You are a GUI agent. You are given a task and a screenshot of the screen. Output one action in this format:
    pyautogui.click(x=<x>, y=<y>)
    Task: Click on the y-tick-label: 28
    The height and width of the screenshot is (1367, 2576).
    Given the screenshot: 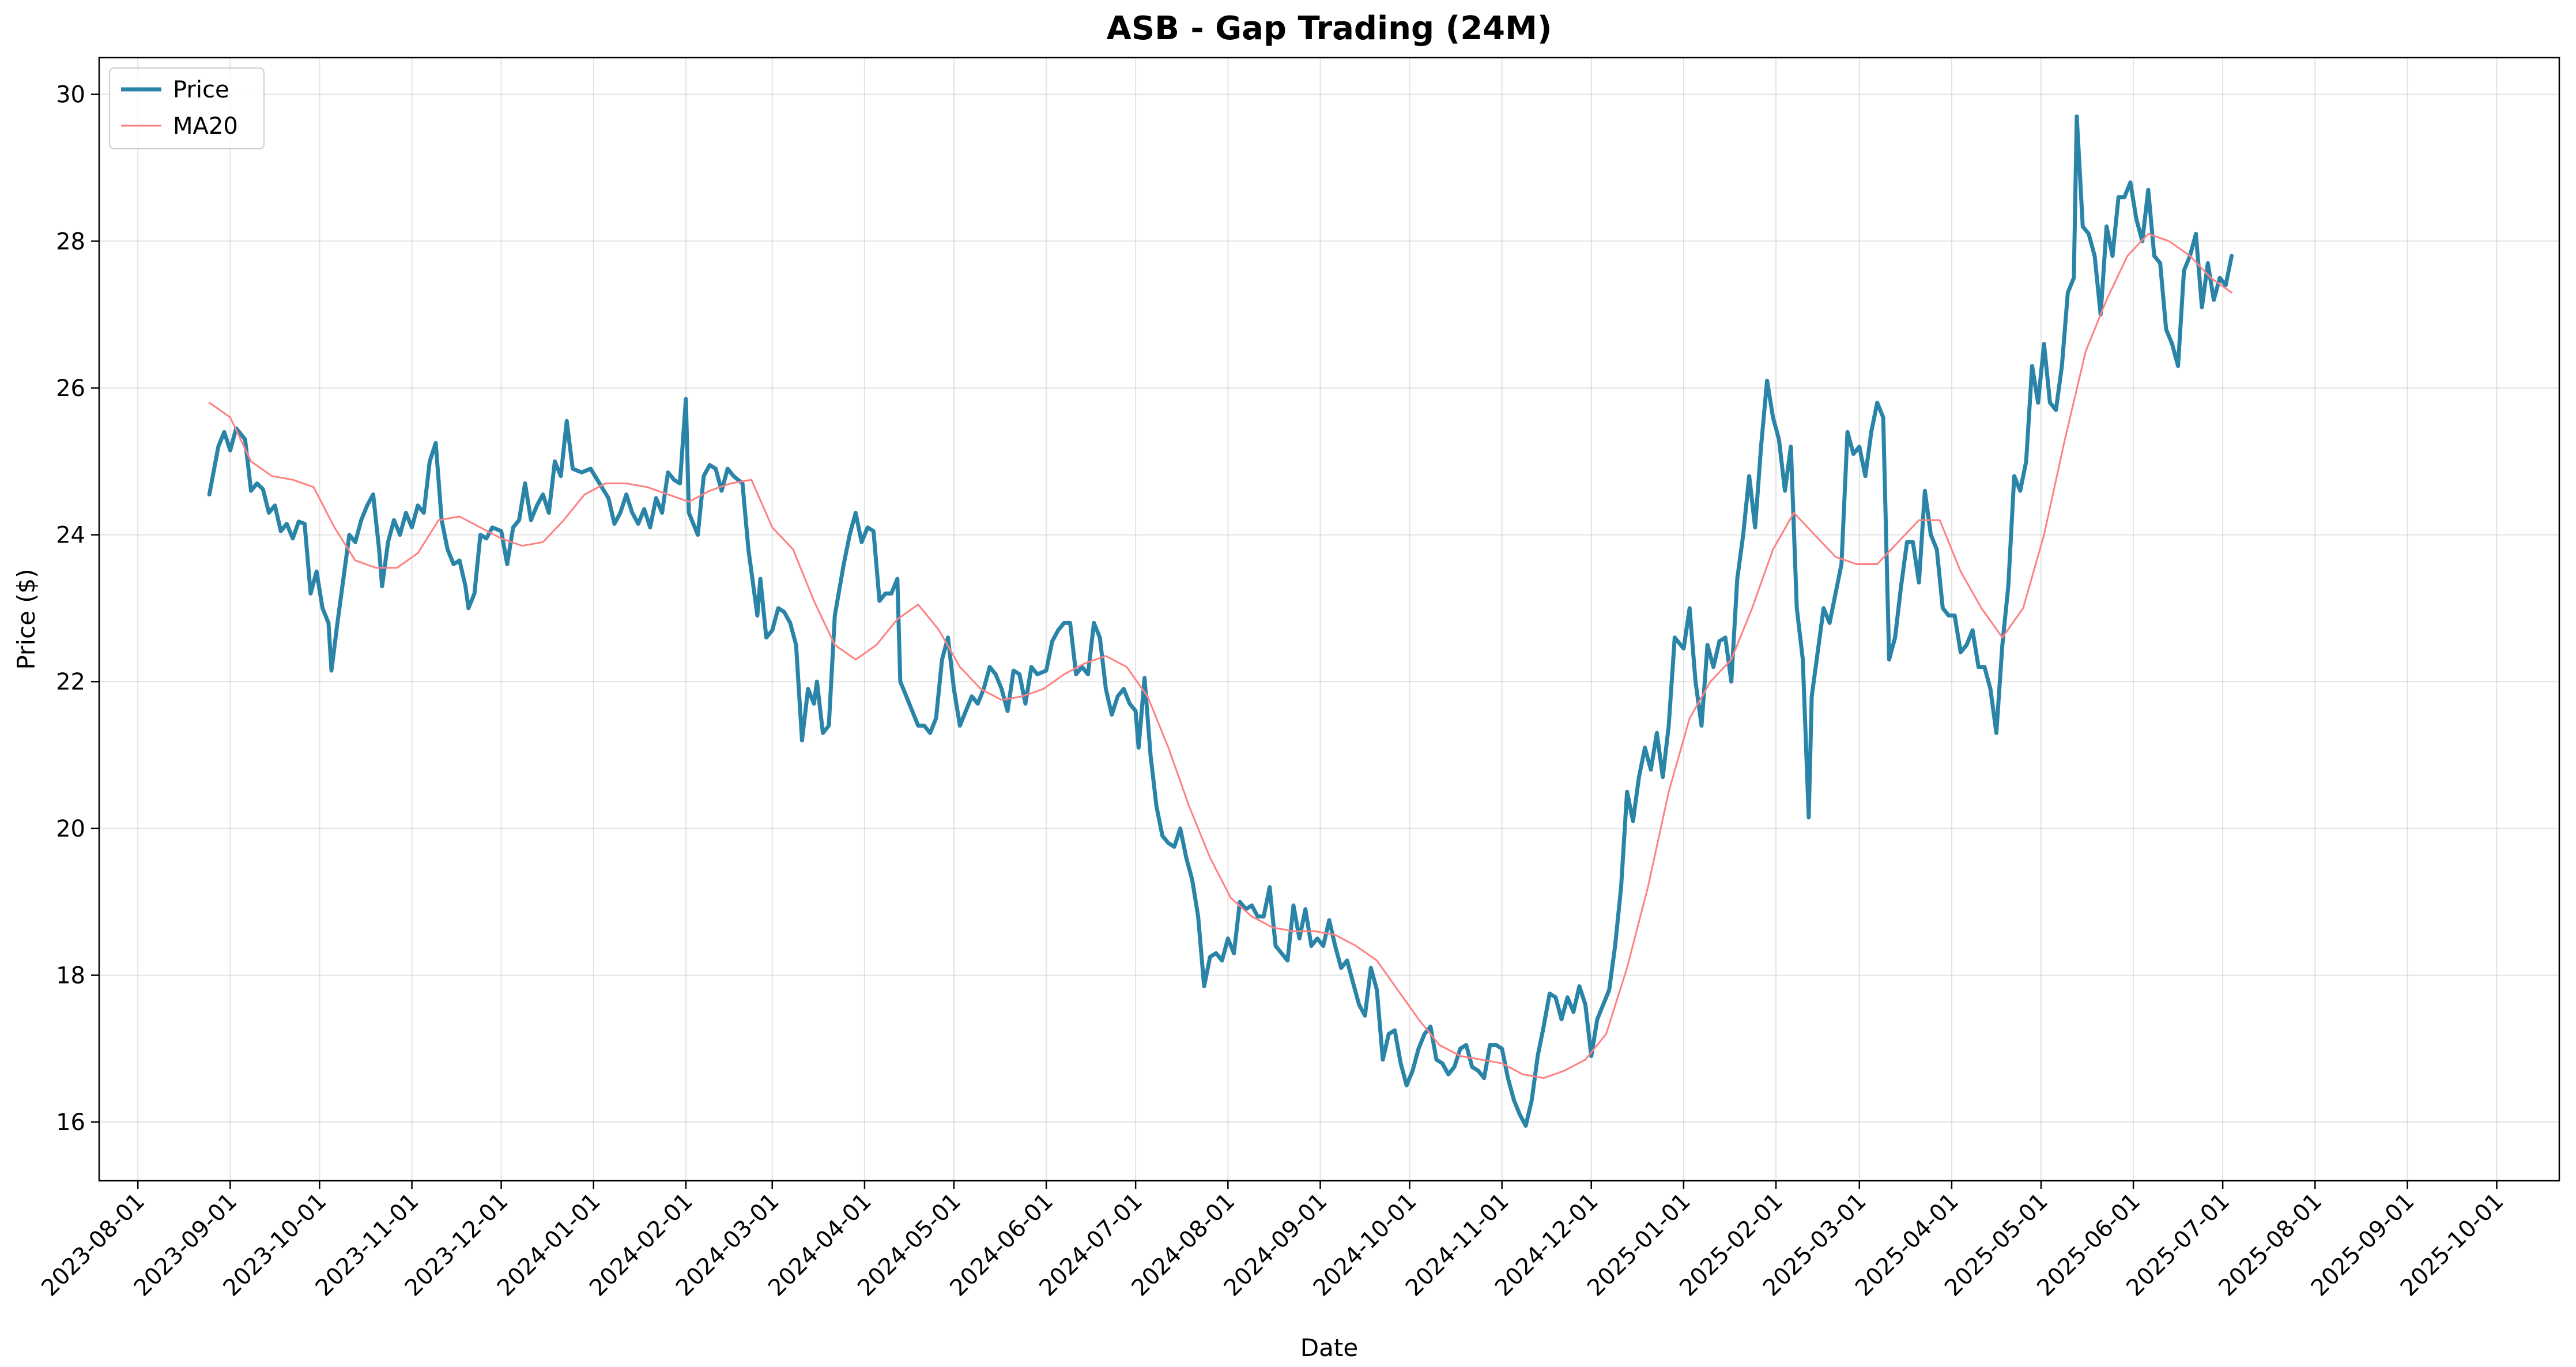 What is the action you would take?
    pyautogui.click(x=70, y=242)
    